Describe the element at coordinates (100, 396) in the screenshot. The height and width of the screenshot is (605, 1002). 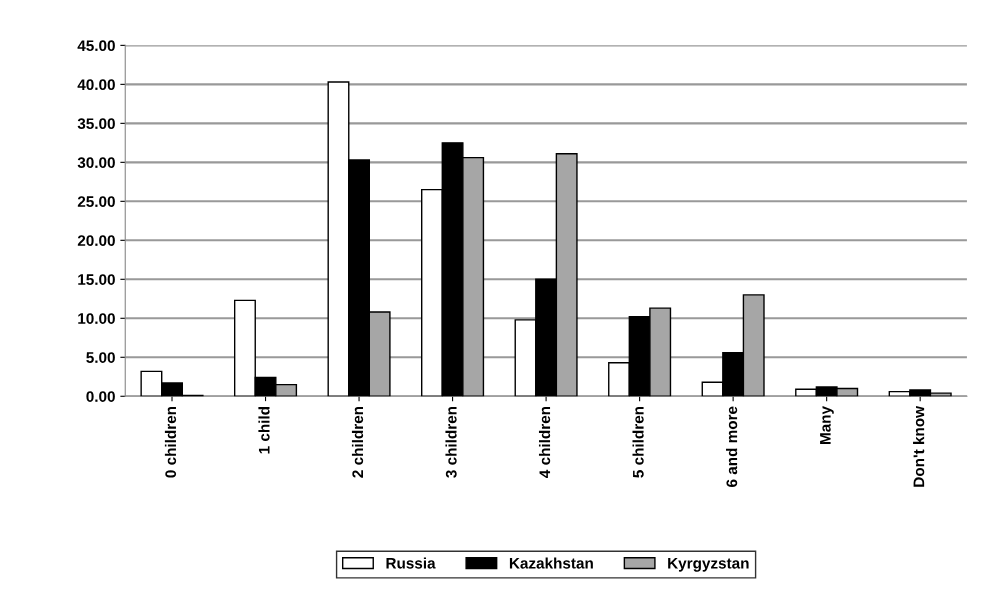
I see `y-tick-label: 0.00` at that location.